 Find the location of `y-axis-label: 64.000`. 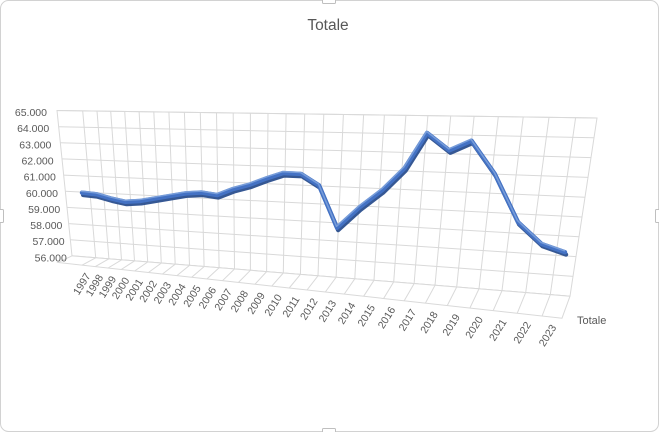

y-axis-label: 64.000 is located at coordinates (33, 129).